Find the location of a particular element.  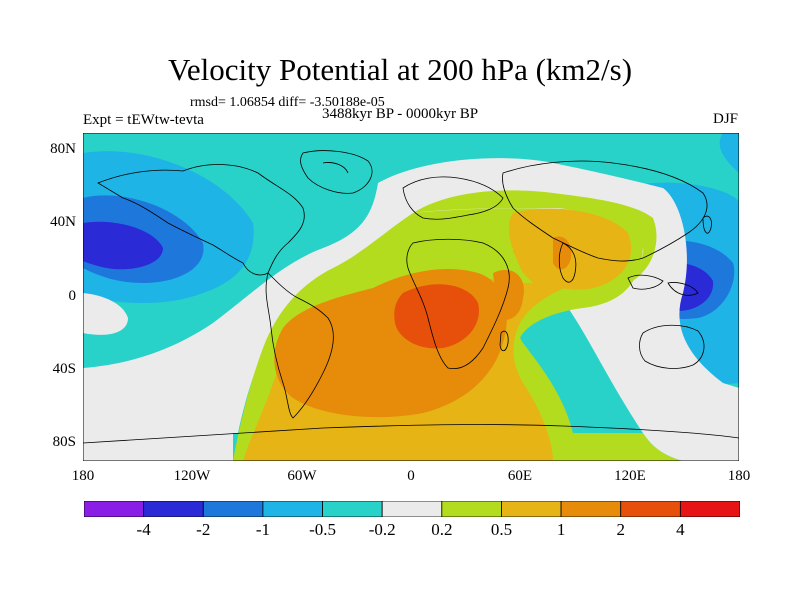

colorbar-label: -1 is located at coordinates (262, 529).